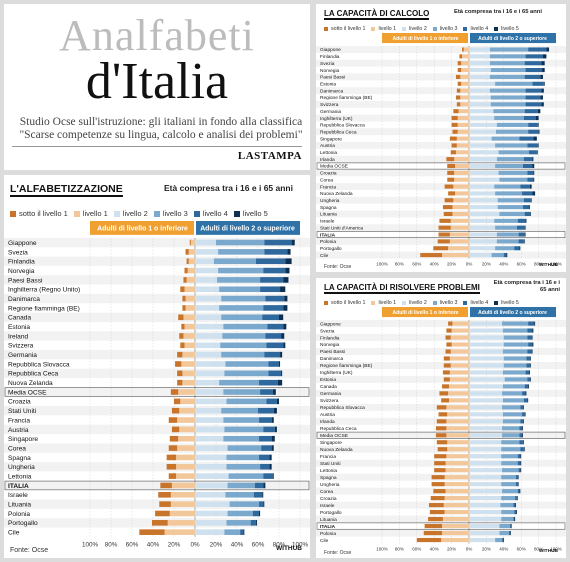 This screenshot has width=570, height=562. I want to click on headline-divider, so click(157, 146).